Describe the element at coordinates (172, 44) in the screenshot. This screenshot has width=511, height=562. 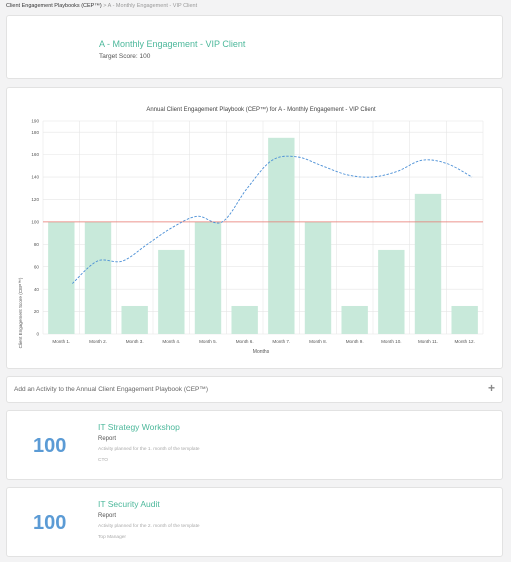
I see `playbook-title: A - Monthly Engagement - VIP Client` at that location.